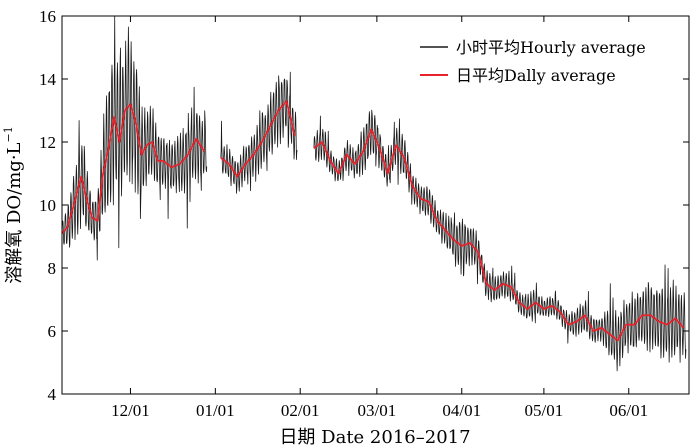 This screenshot has width=700, height=448. I want to click on x-tick-label: 02/01, so click(300, 410).